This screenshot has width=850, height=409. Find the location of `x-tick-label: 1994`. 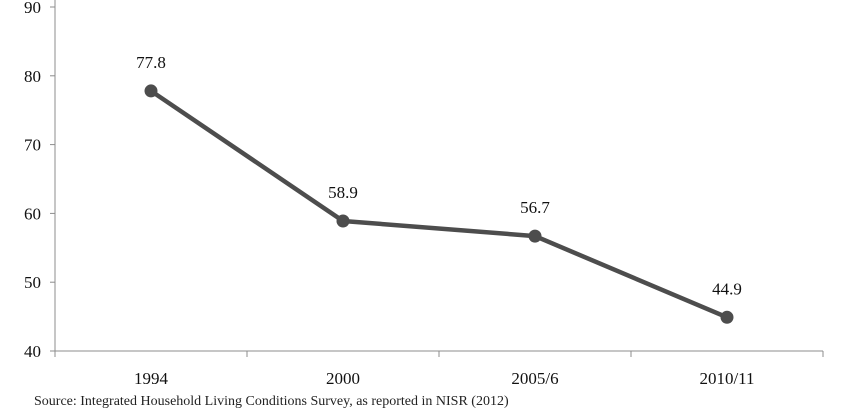

x-tick-label: 1994 is located at coordinates (151, 378).